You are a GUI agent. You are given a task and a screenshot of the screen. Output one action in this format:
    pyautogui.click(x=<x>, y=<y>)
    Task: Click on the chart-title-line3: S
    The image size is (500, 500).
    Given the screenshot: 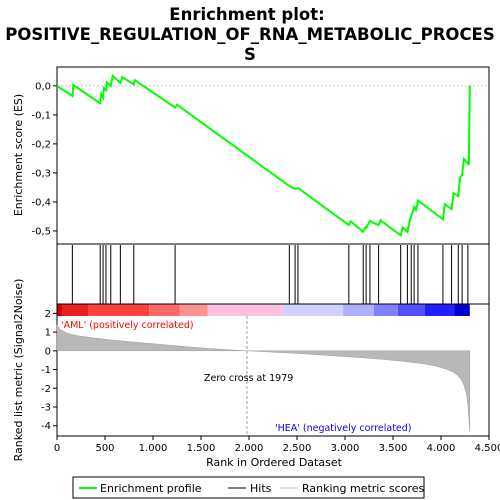 What is the action you would take?
    pyautogui.click(x=250, y=54)
    